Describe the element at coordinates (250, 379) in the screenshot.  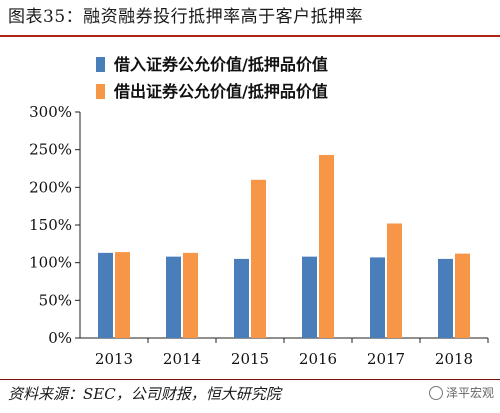
I see `source-divider` at that location.